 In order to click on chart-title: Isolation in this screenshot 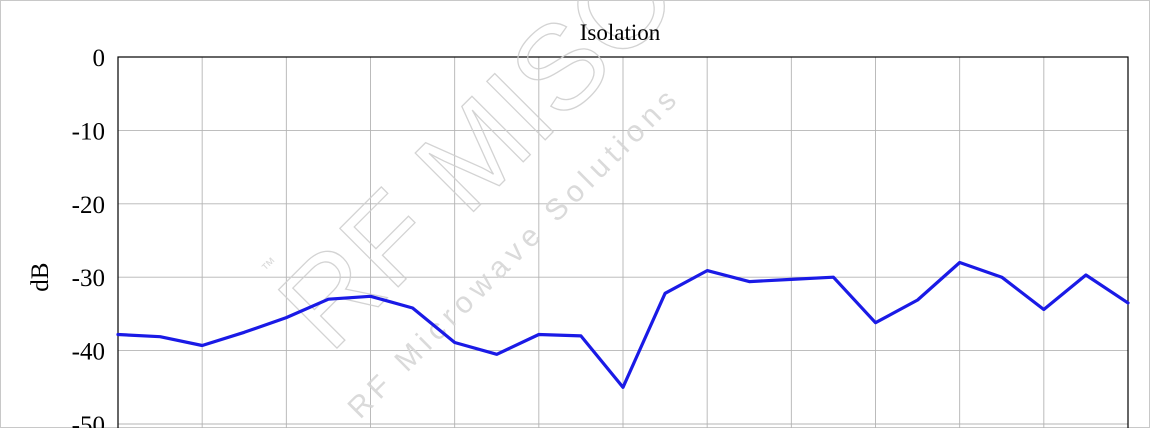, I will do `click(620, 32)`.